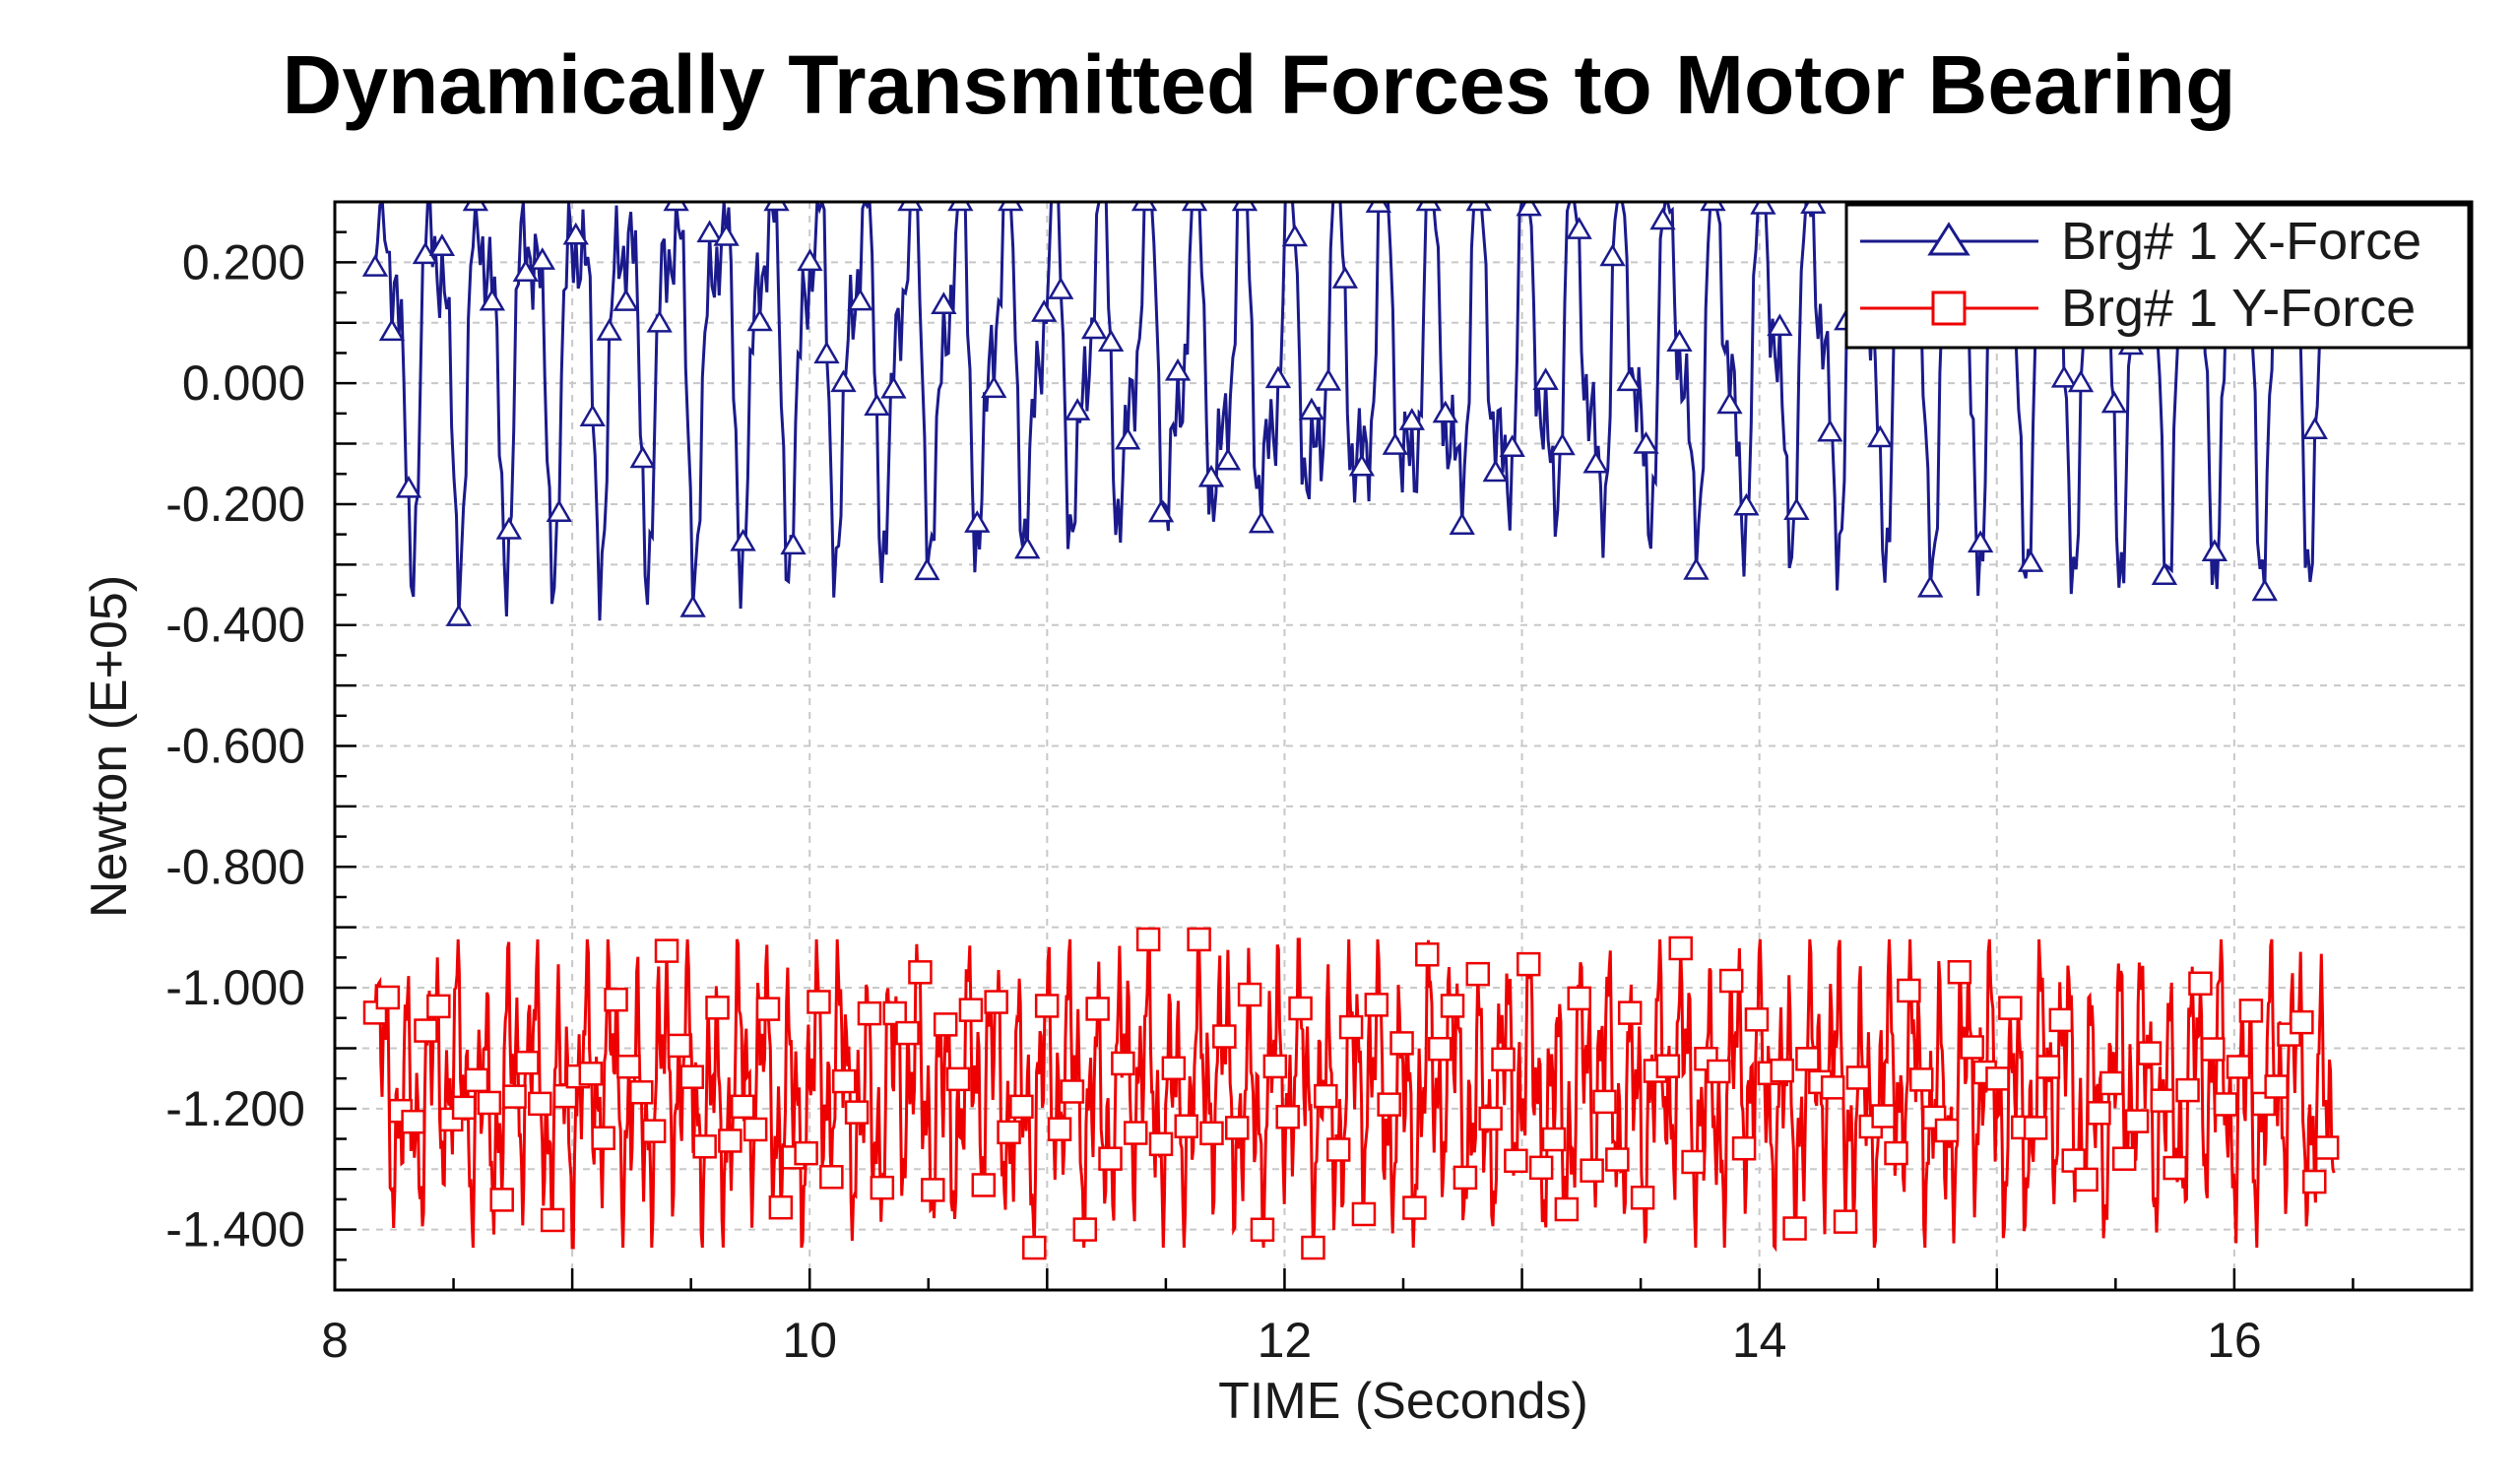 Image resolution: width=2518 pixels, height=1484 pixels. I want to click on y-tick-label: -1.200, so click(235, 1108).